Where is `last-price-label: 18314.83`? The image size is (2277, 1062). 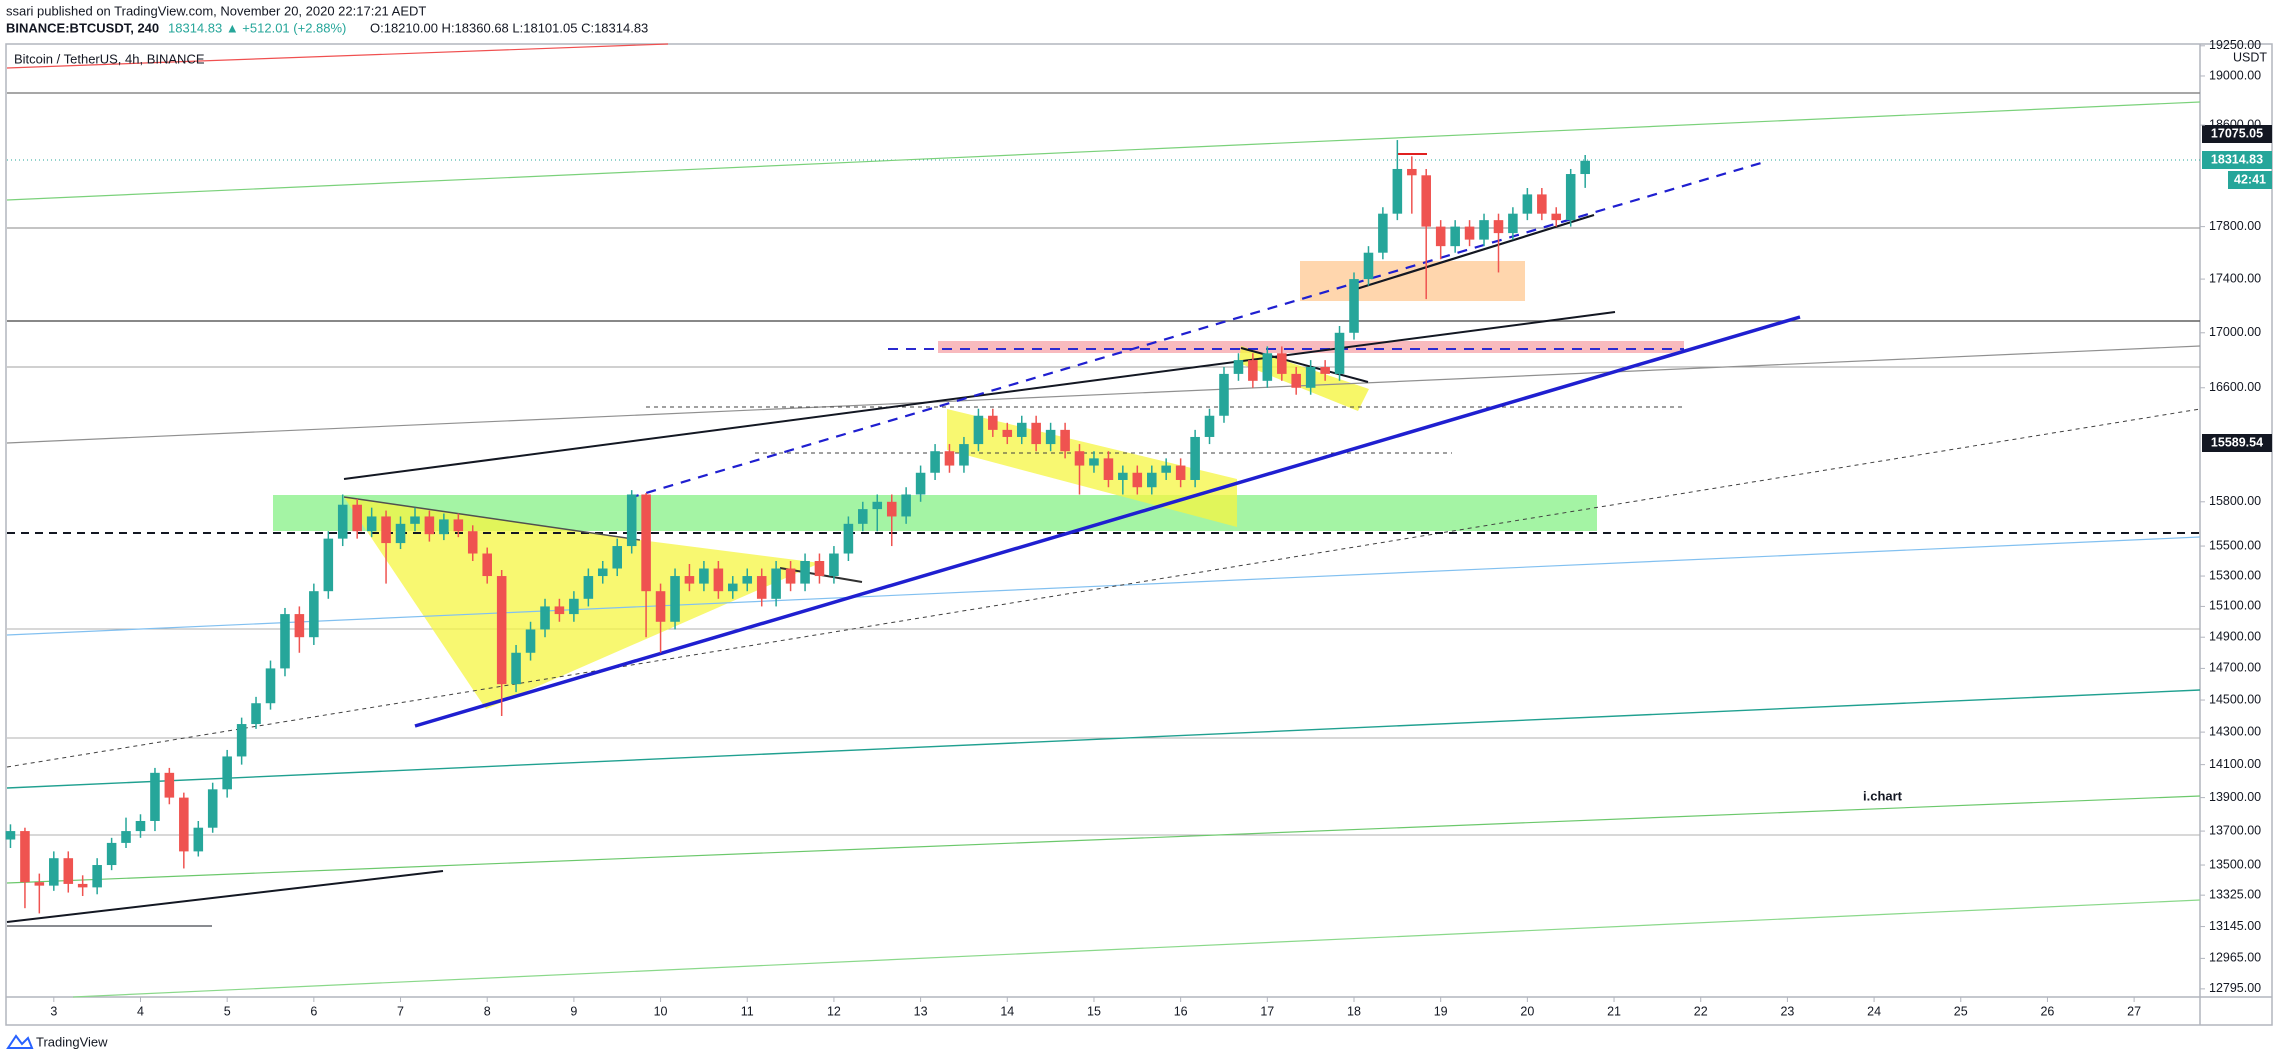
last-price-label: 18314.83 is located at coordinates (2237, 159).